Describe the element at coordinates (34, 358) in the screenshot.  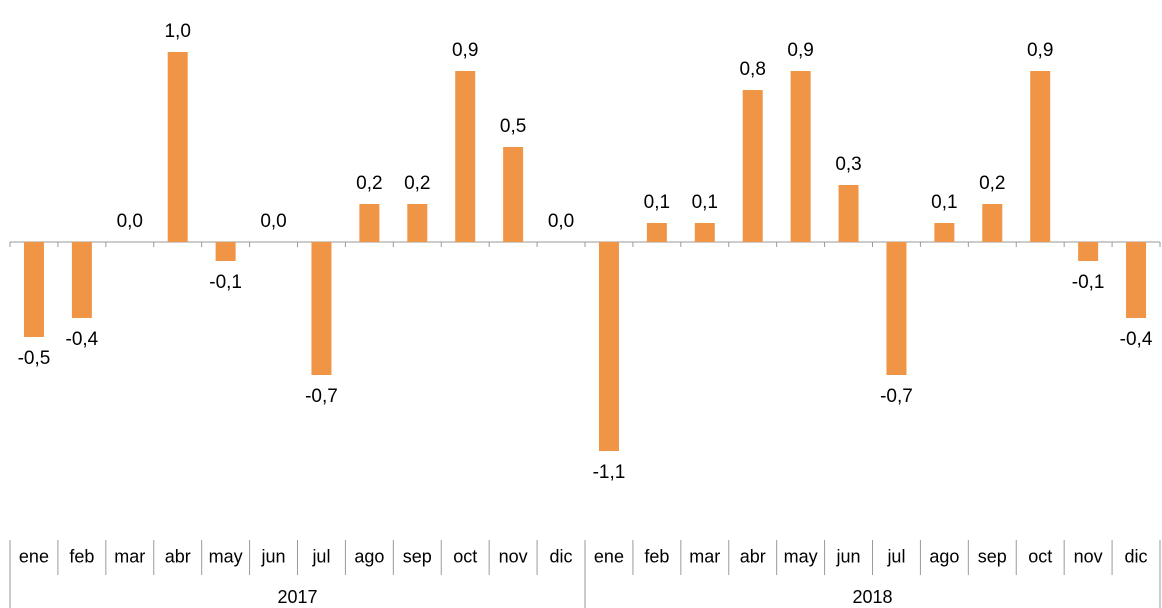
I see `data-label: -0,5` at that location.